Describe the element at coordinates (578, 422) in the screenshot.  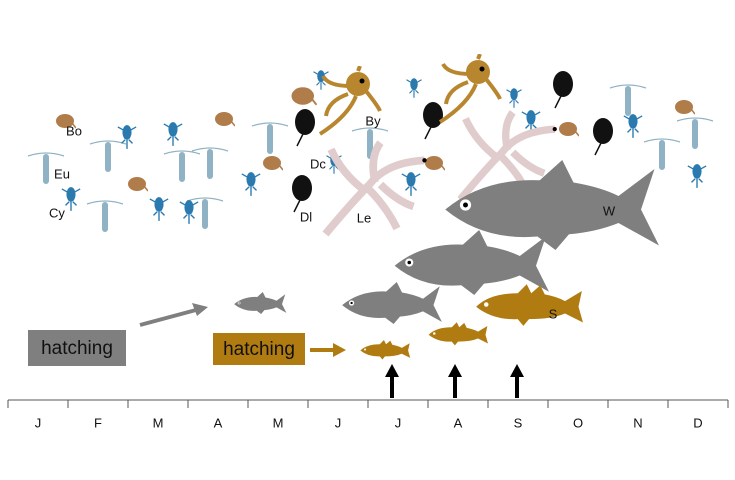
I see `month-label: O` at that location.